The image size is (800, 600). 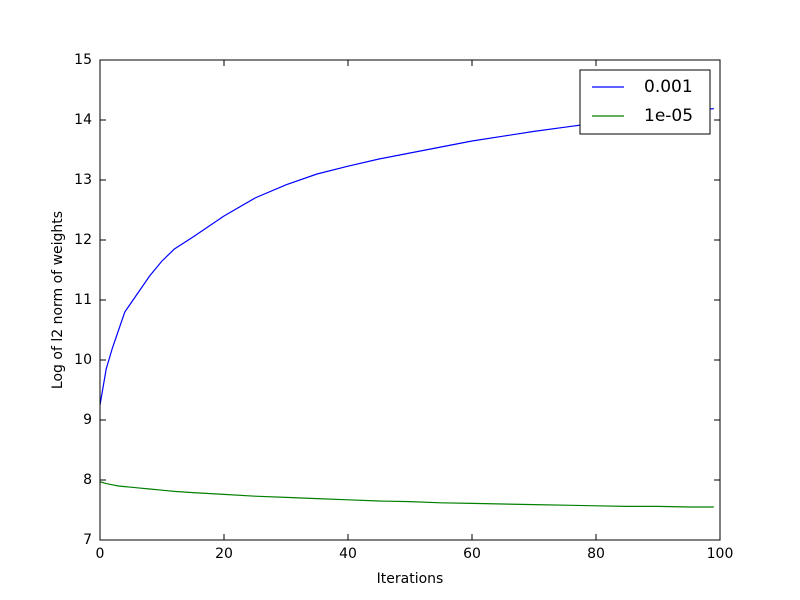 I want to click on x-axis-label: Iterations, so click(x=410, y=579).